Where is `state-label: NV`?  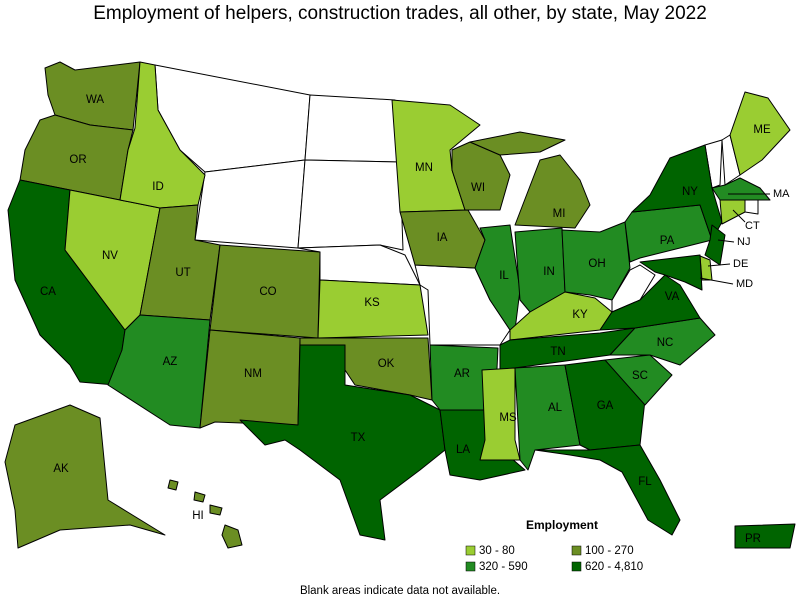
state-label: NV is located at coordinates (110, 256).